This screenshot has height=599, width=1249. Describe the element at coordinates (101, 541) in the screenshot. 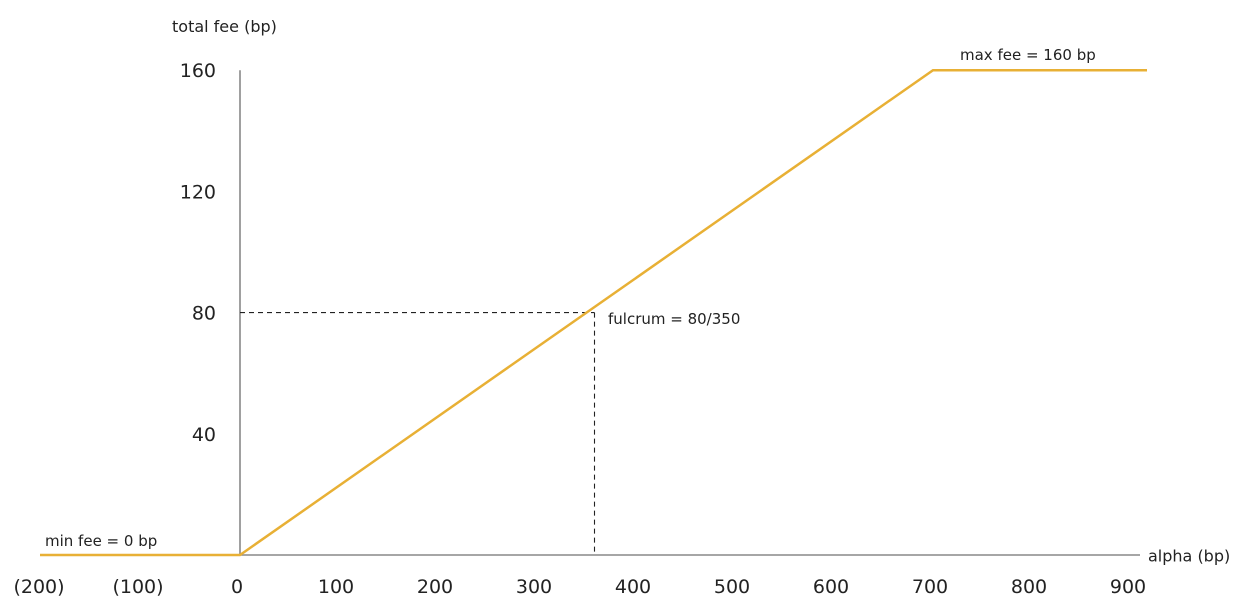

I see `min-fee-annotation: min fee = 0 bp` at that location.